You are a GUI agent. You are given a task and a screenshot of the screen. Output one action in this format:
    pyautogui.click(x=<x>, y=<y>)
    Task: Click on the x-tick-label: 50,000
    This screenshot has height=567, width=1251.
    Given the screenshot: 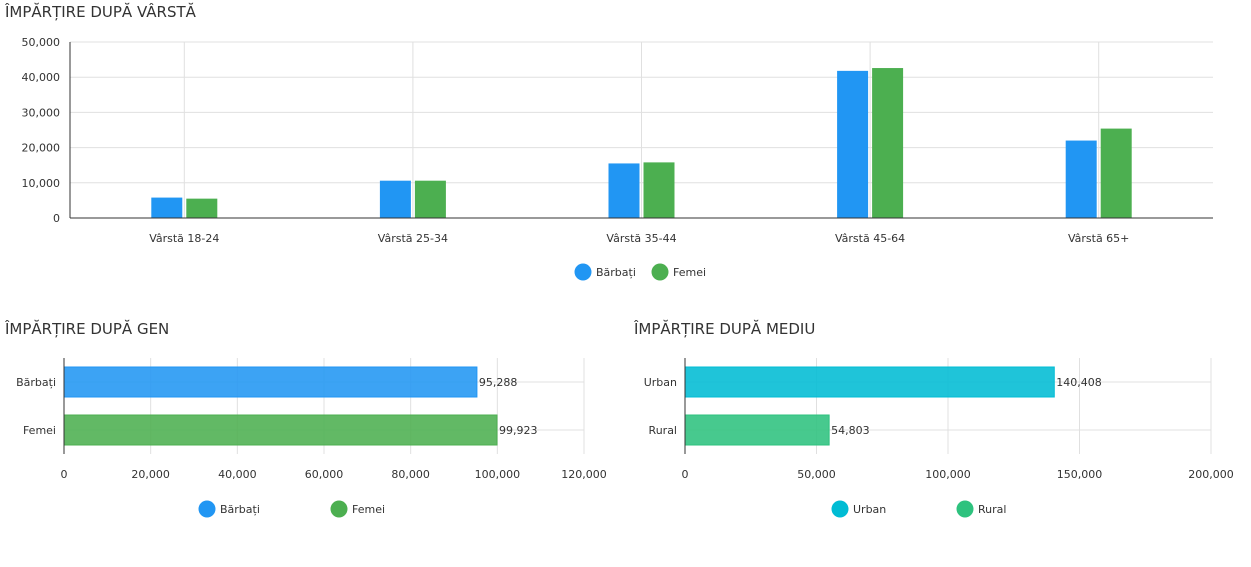 What is the action you would take?
    pyautogui.click(x=816, y=474)
    